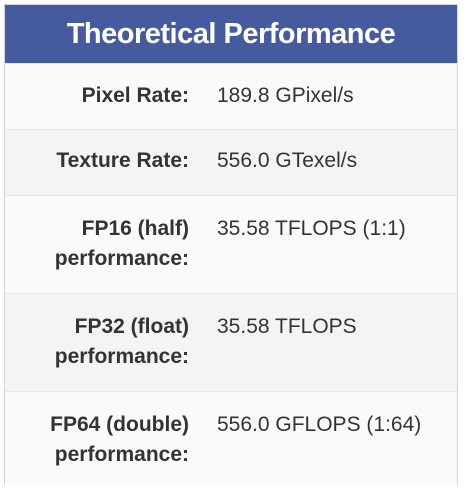 The height and width of the screenshot is (490, 464). Describe the element at coordinates (121, 341) in the screenshot. I see `spec-label: FP32 (float) performance:` at that location.